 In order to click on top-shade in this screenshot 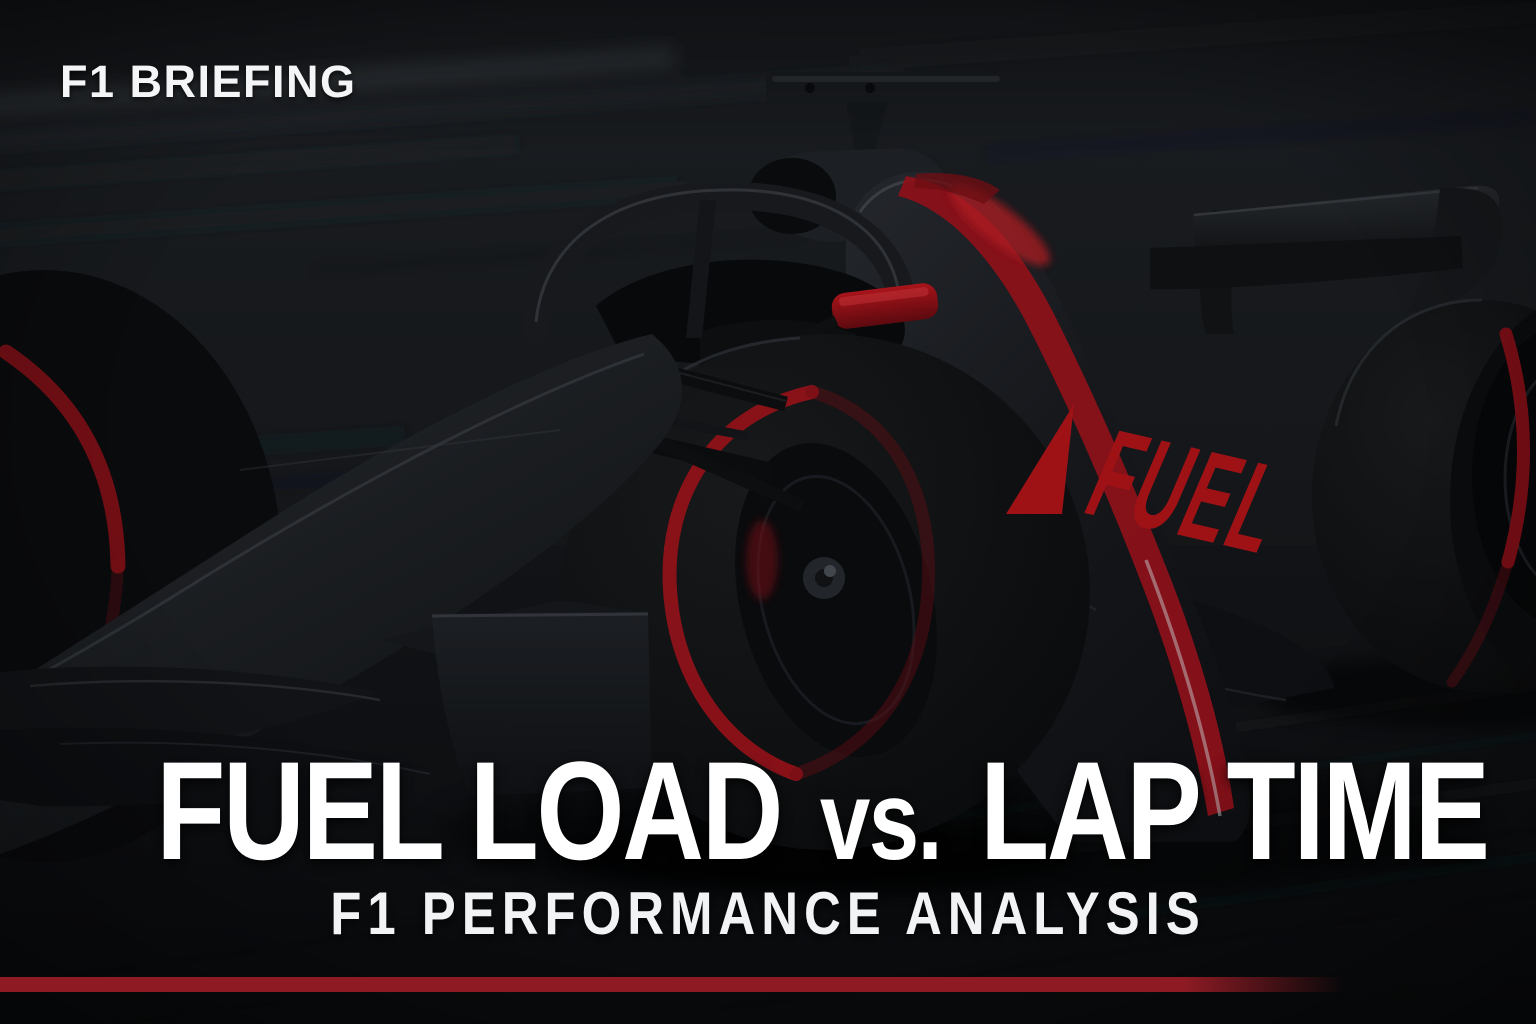, I will do `click(768, 75)`.